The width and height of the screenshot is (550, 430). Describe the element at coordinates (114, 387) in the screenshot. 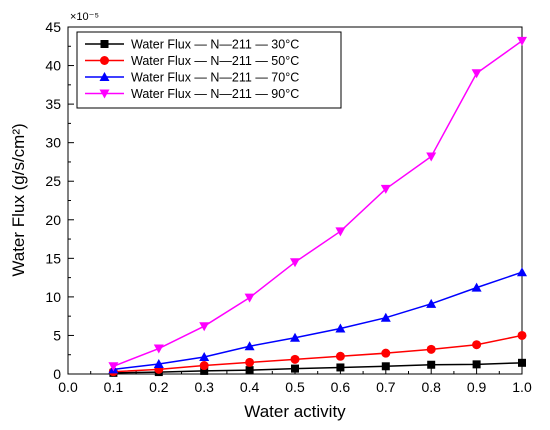

I see `x-tick-label: 0.1` at that location.